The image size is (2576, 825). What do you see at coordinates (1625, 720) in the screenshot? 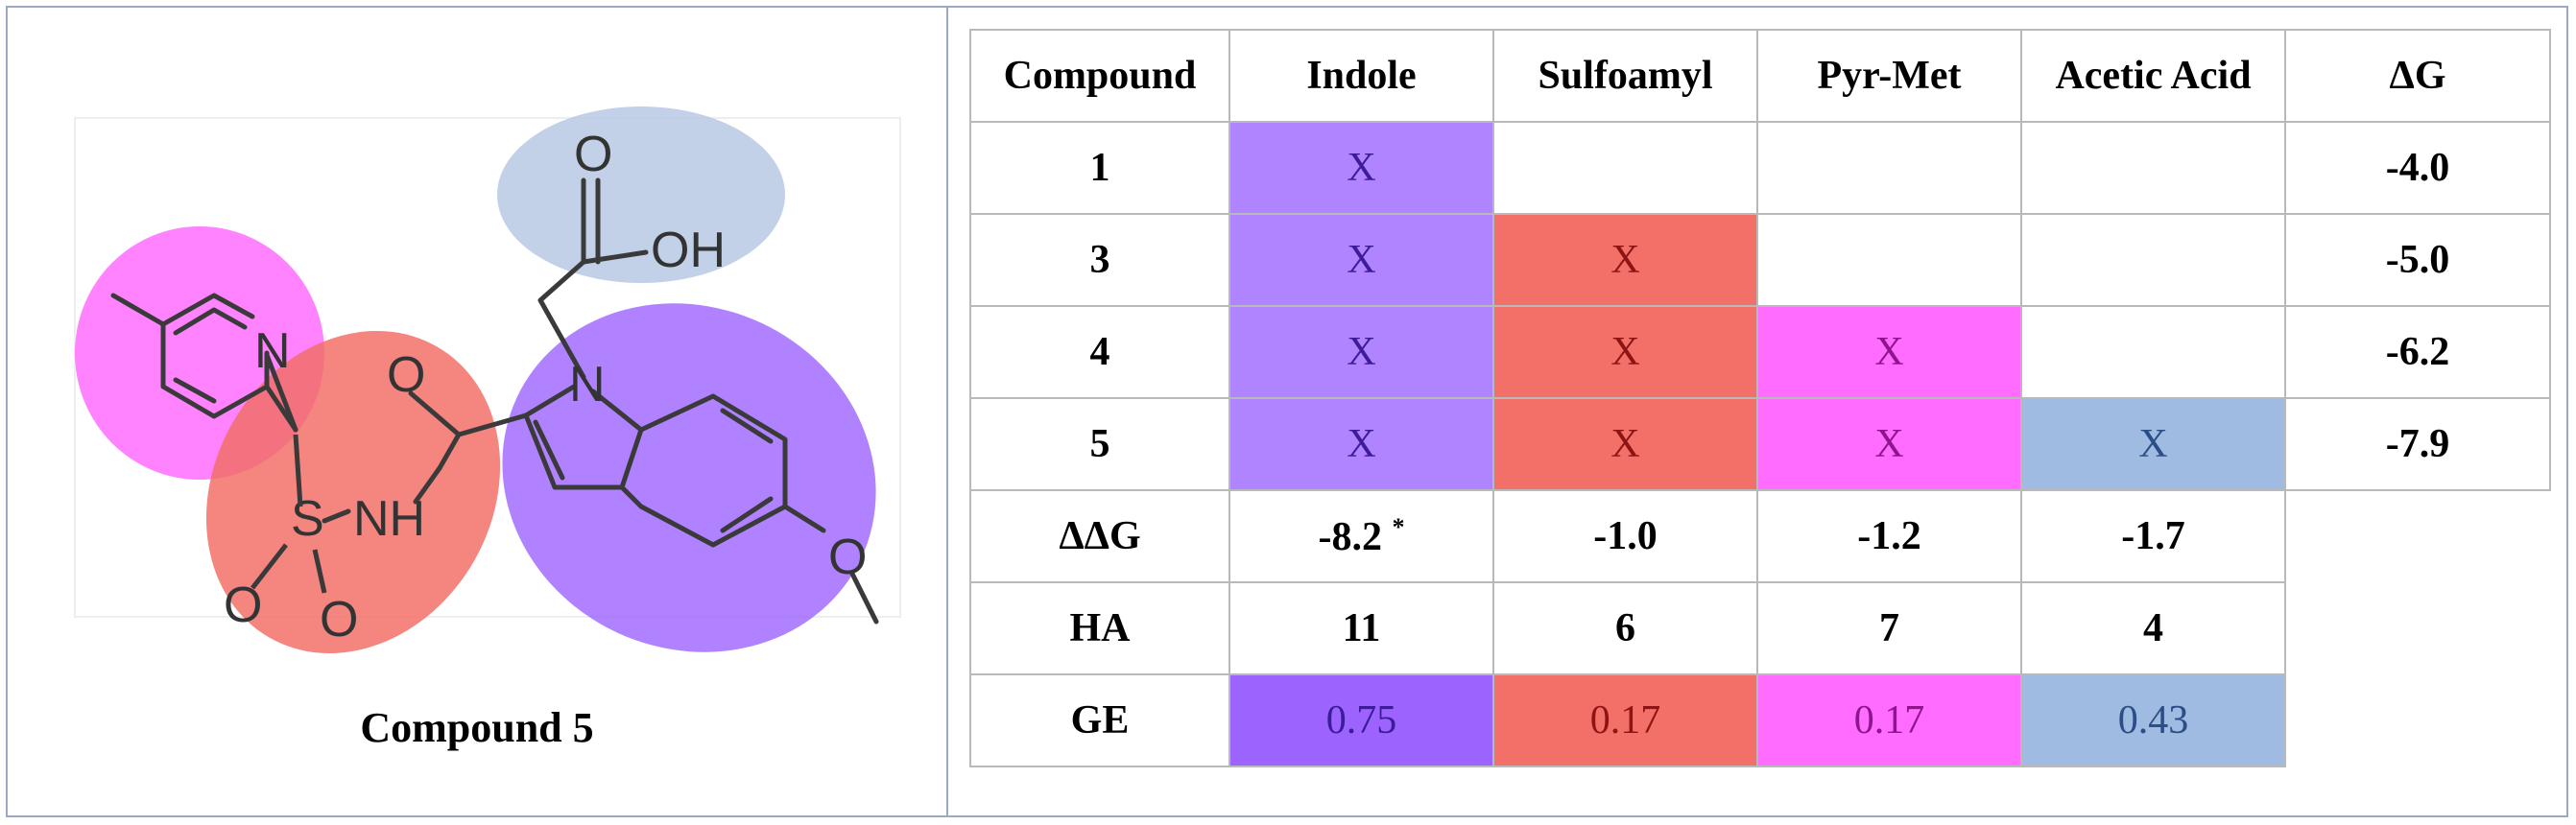
I see `ge-sulfoamyl-cell: 0.17` at bounding box center [1625, 720].